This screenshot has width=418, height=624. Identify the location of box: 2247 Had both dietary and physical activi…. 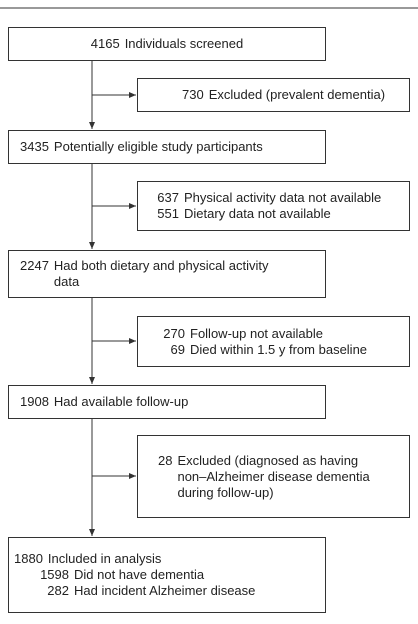
(167, 274).